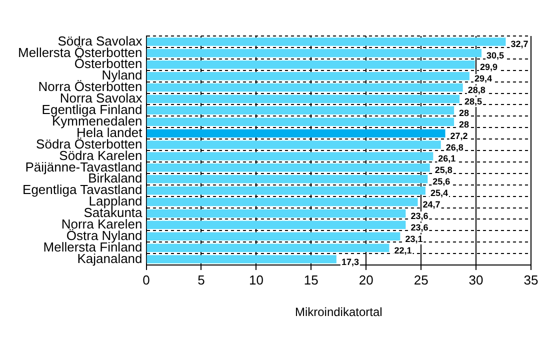 The image size is (553, 338). Describe the element at coordinates (483, 79) in the screenshot. I see `data-label: 29,4` at that location.